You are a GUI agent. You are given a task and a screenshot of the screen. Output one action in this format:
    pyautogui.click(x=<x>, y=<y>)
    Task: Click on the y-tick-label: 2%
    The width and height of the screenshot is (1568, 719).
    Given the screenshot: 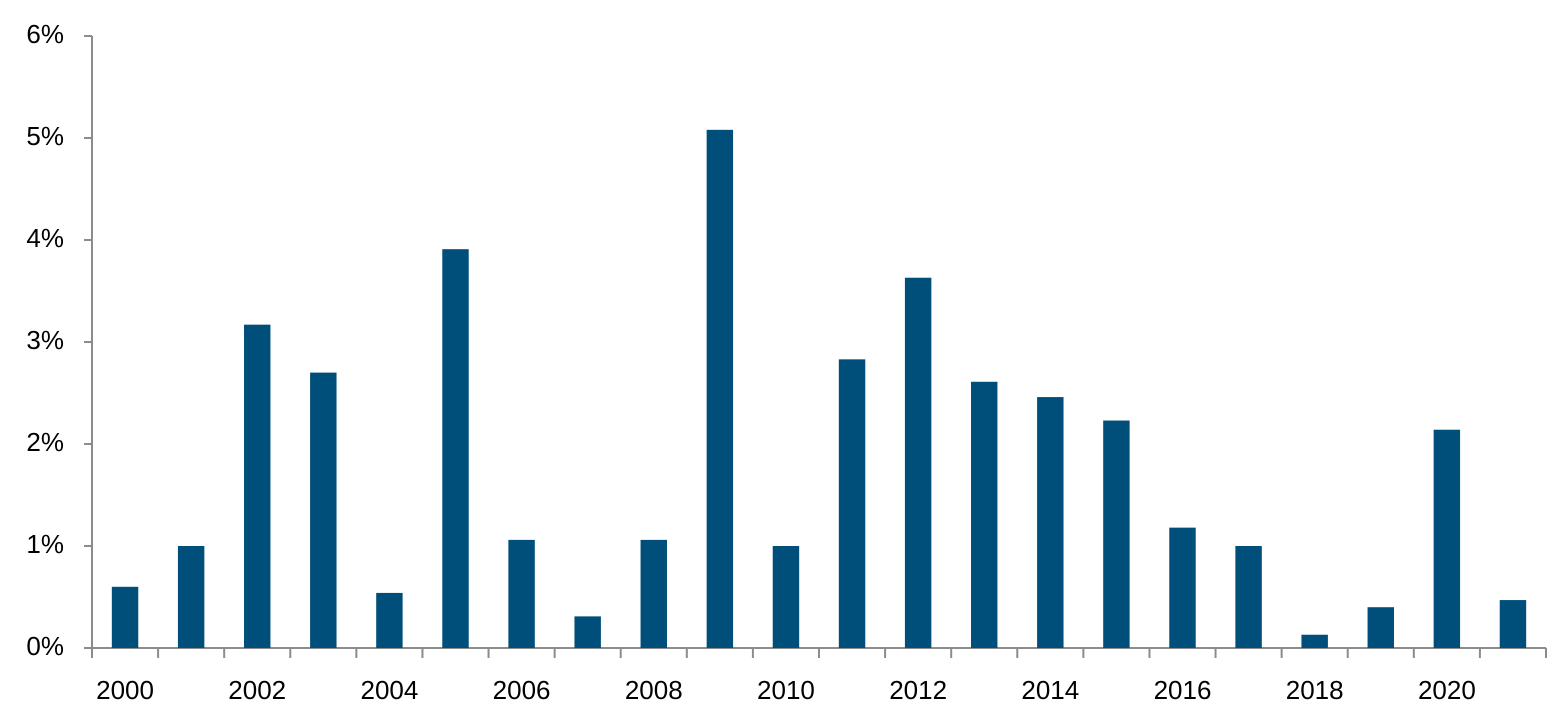 What is the action you would take?
    pyautogui.click(x=45, y=442)
    